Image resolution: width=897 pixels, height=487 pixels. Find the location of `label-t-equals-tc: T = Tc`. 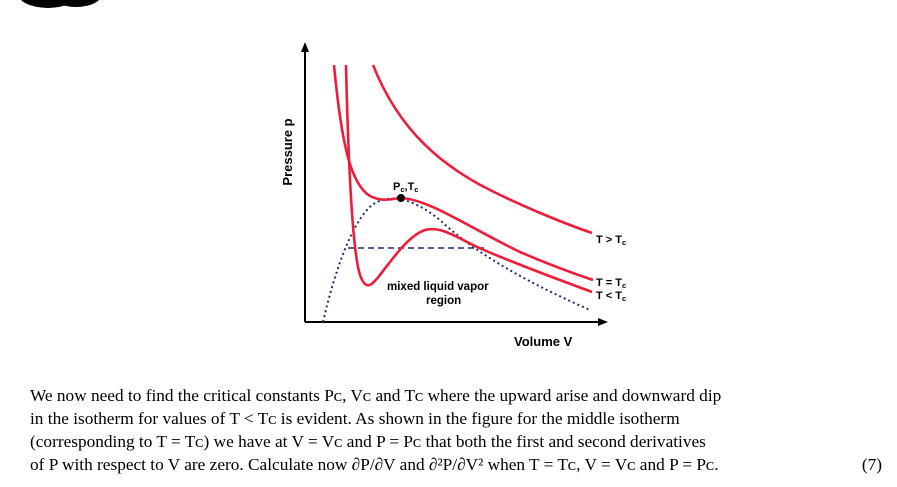

label-t-equals-tc: T = Tc is located at coordinates (611, 283).